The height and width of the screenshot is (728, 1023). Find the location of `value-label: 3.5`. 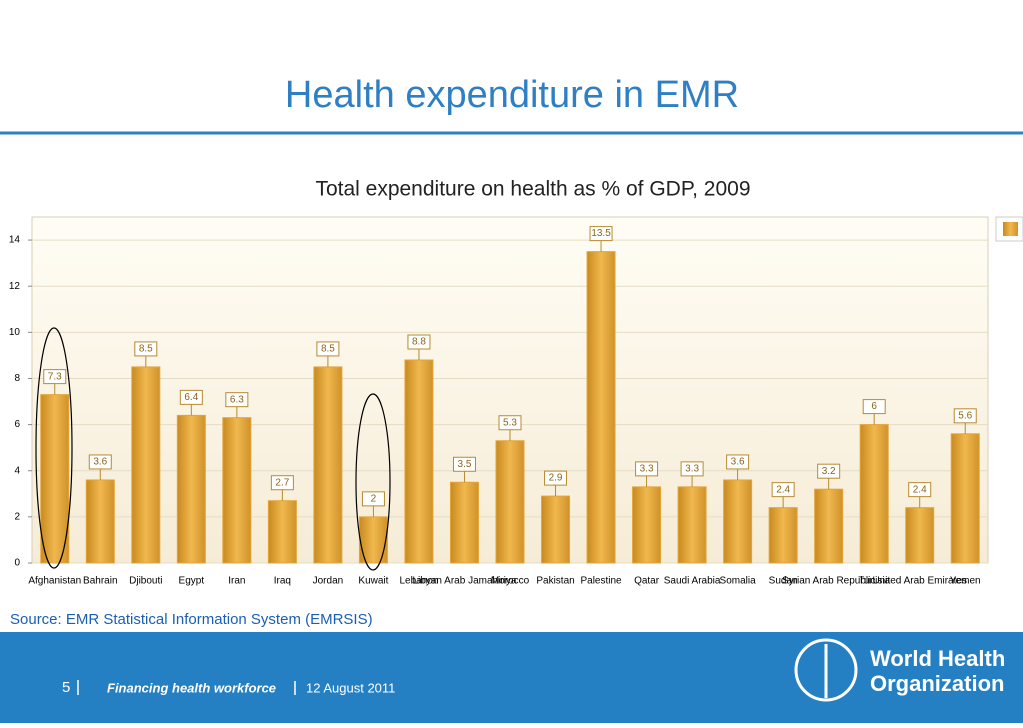

value-label: 3.5 is located at coordinates (465, 464).